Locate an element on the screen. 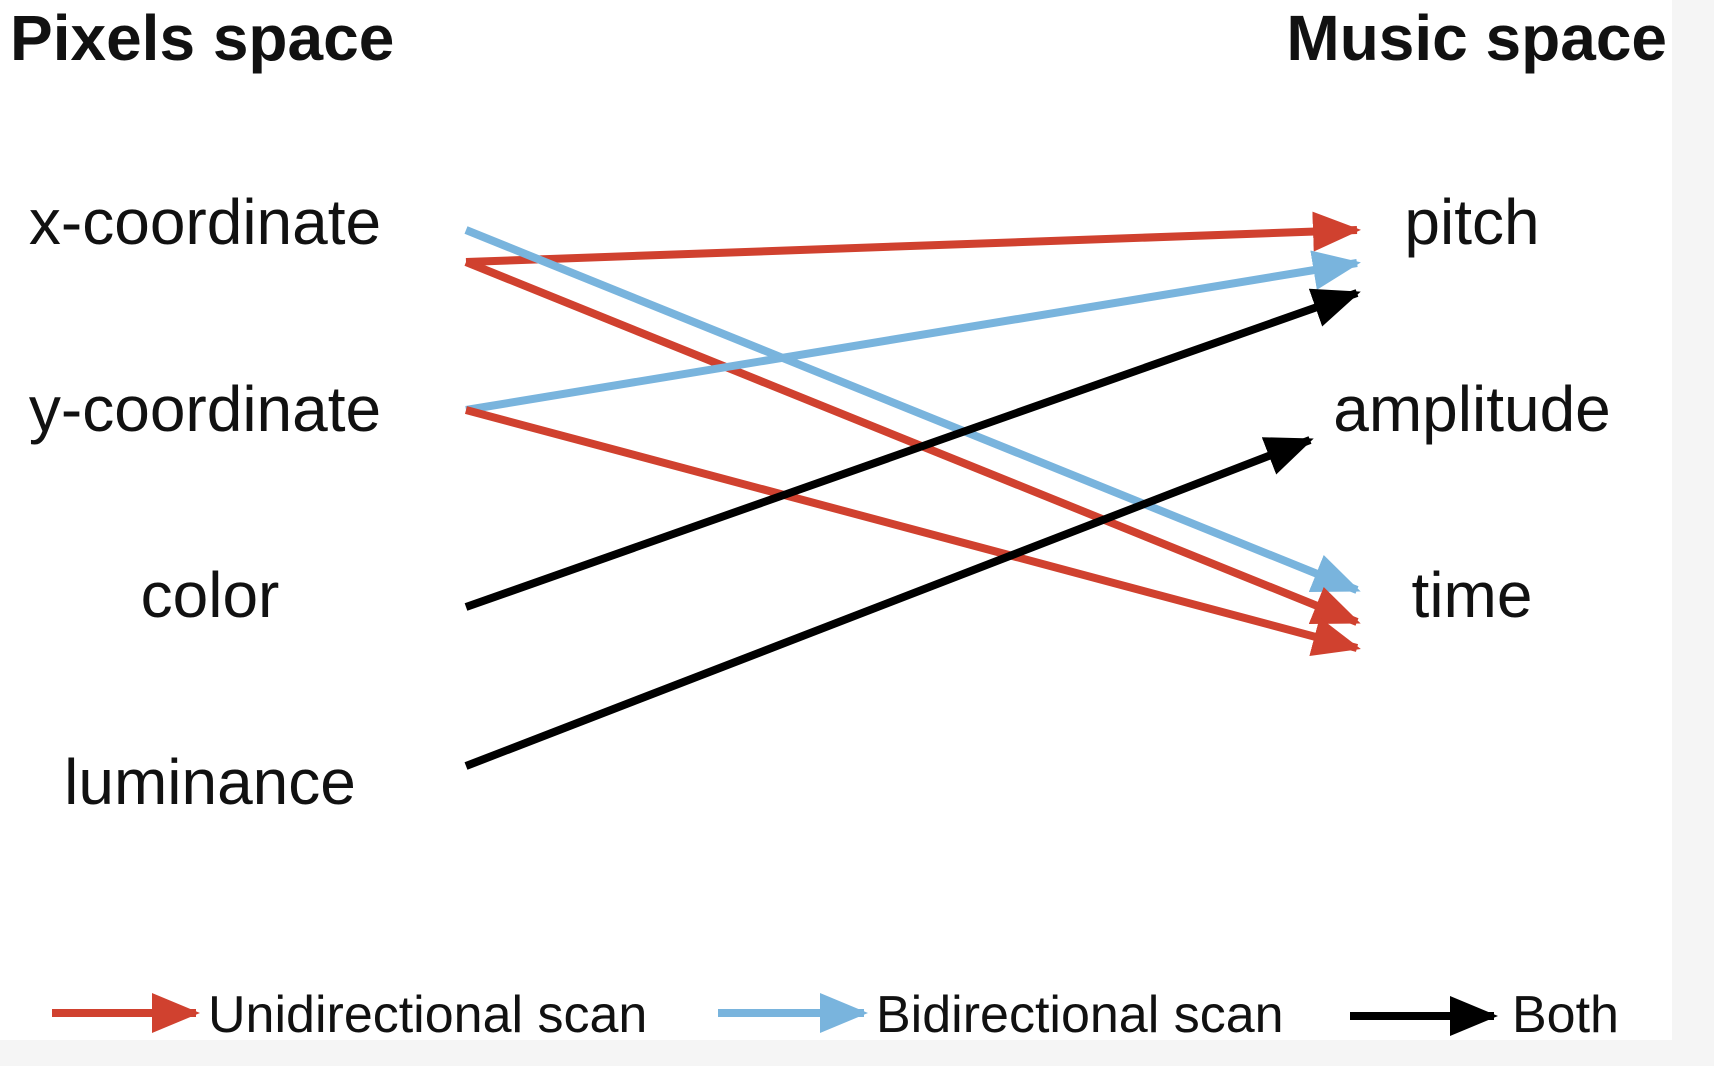 The width and height of the screenshot is (1714, 1066). node-x-coordinate: x-coordinate is located at coordinates (205, 222).